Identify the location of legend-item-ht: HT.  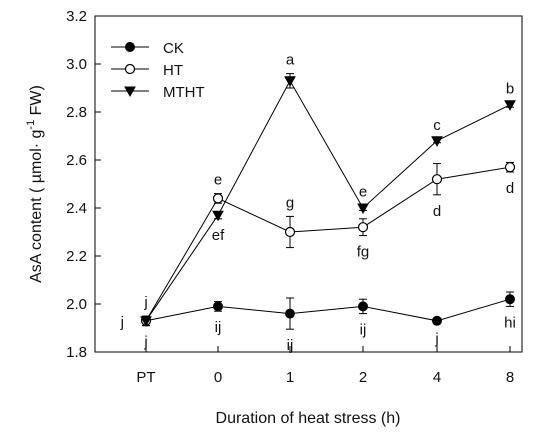
(147, 70).